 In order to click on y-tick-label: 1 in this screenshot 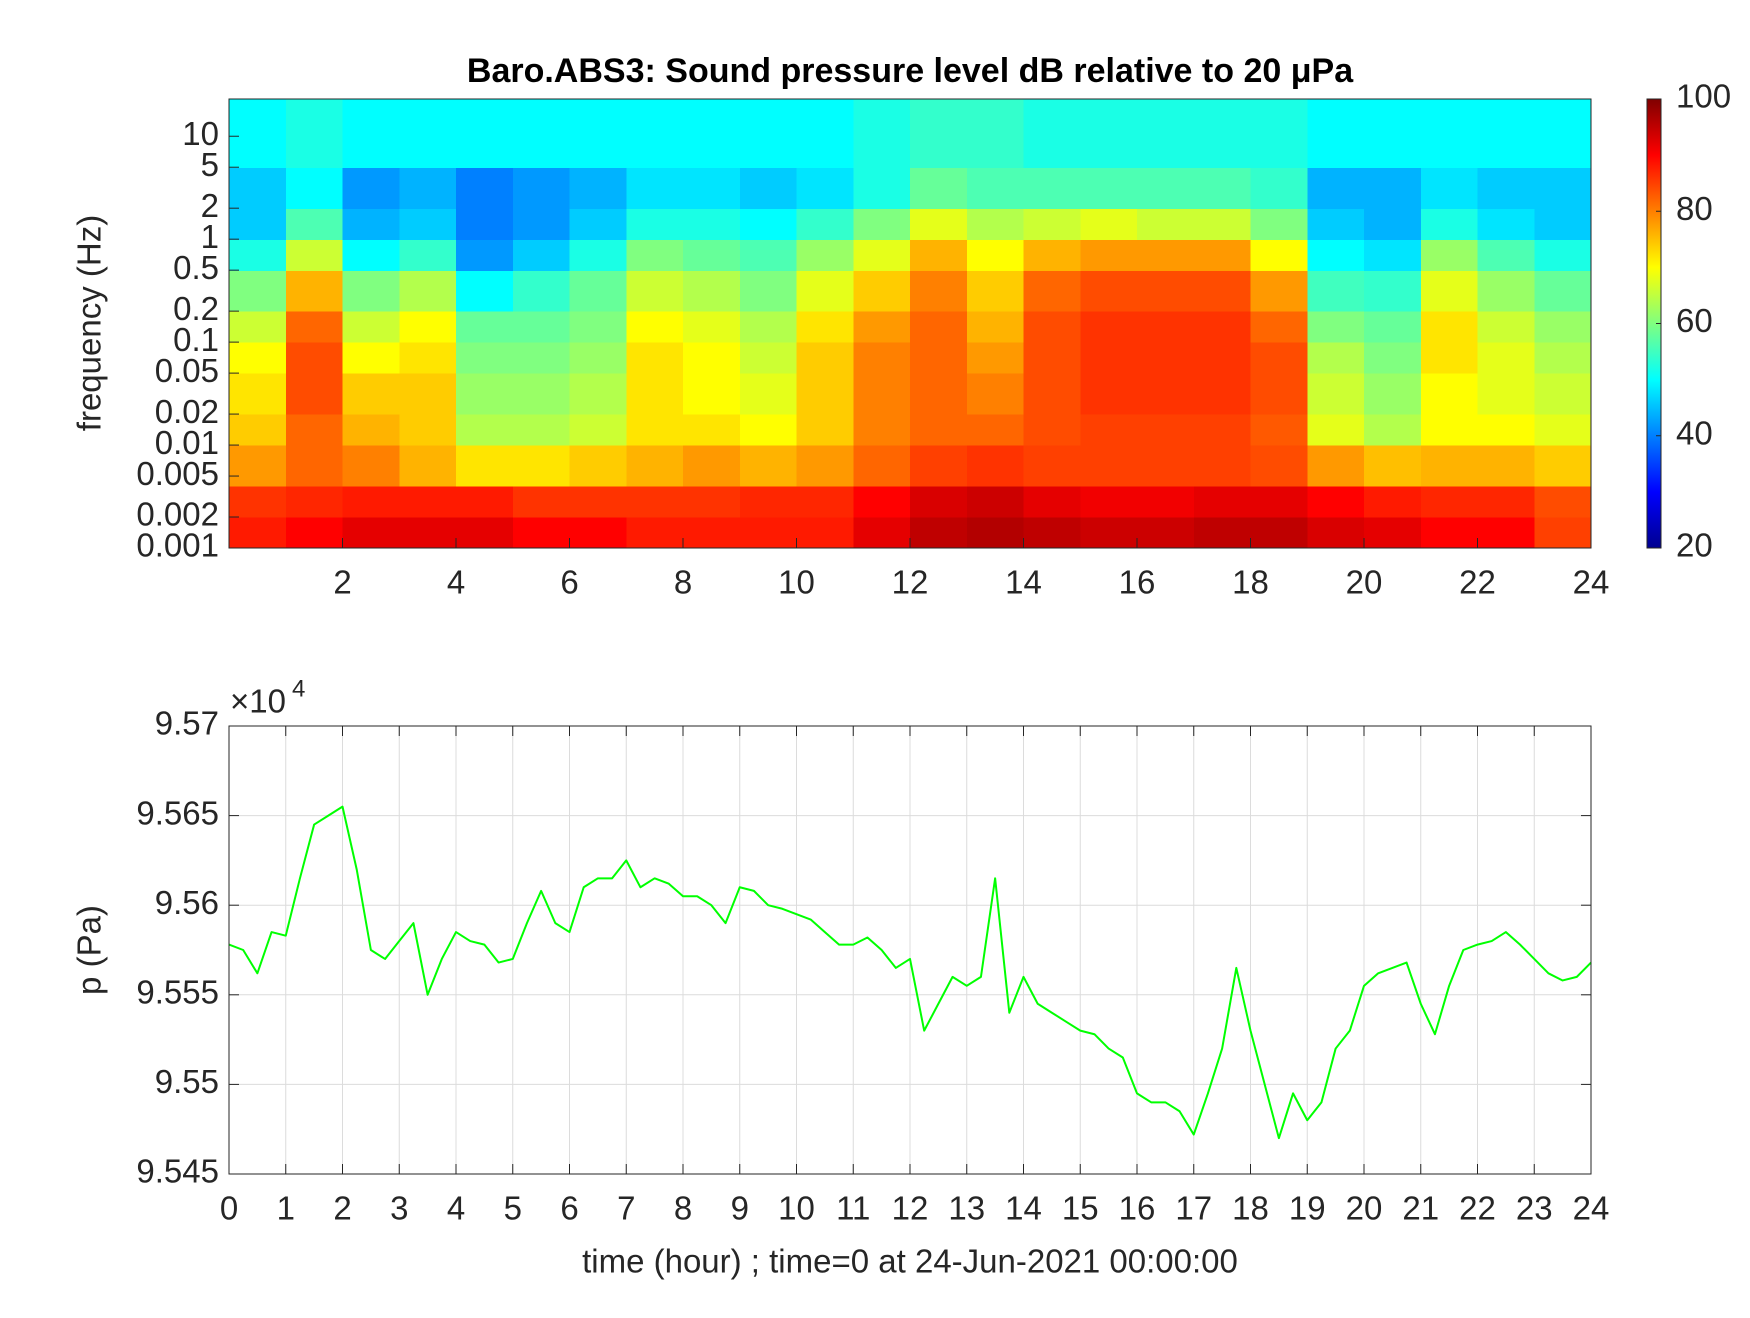, I will do `click(210, 236)`.